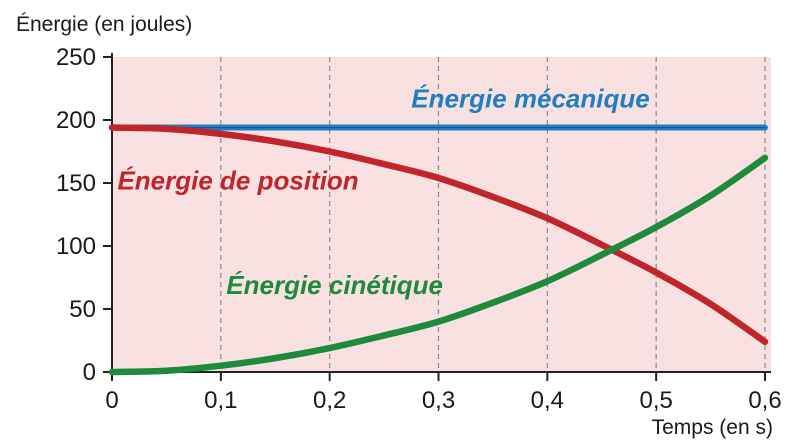  I want to click on y-tick-label: 0, so click(89, 372).